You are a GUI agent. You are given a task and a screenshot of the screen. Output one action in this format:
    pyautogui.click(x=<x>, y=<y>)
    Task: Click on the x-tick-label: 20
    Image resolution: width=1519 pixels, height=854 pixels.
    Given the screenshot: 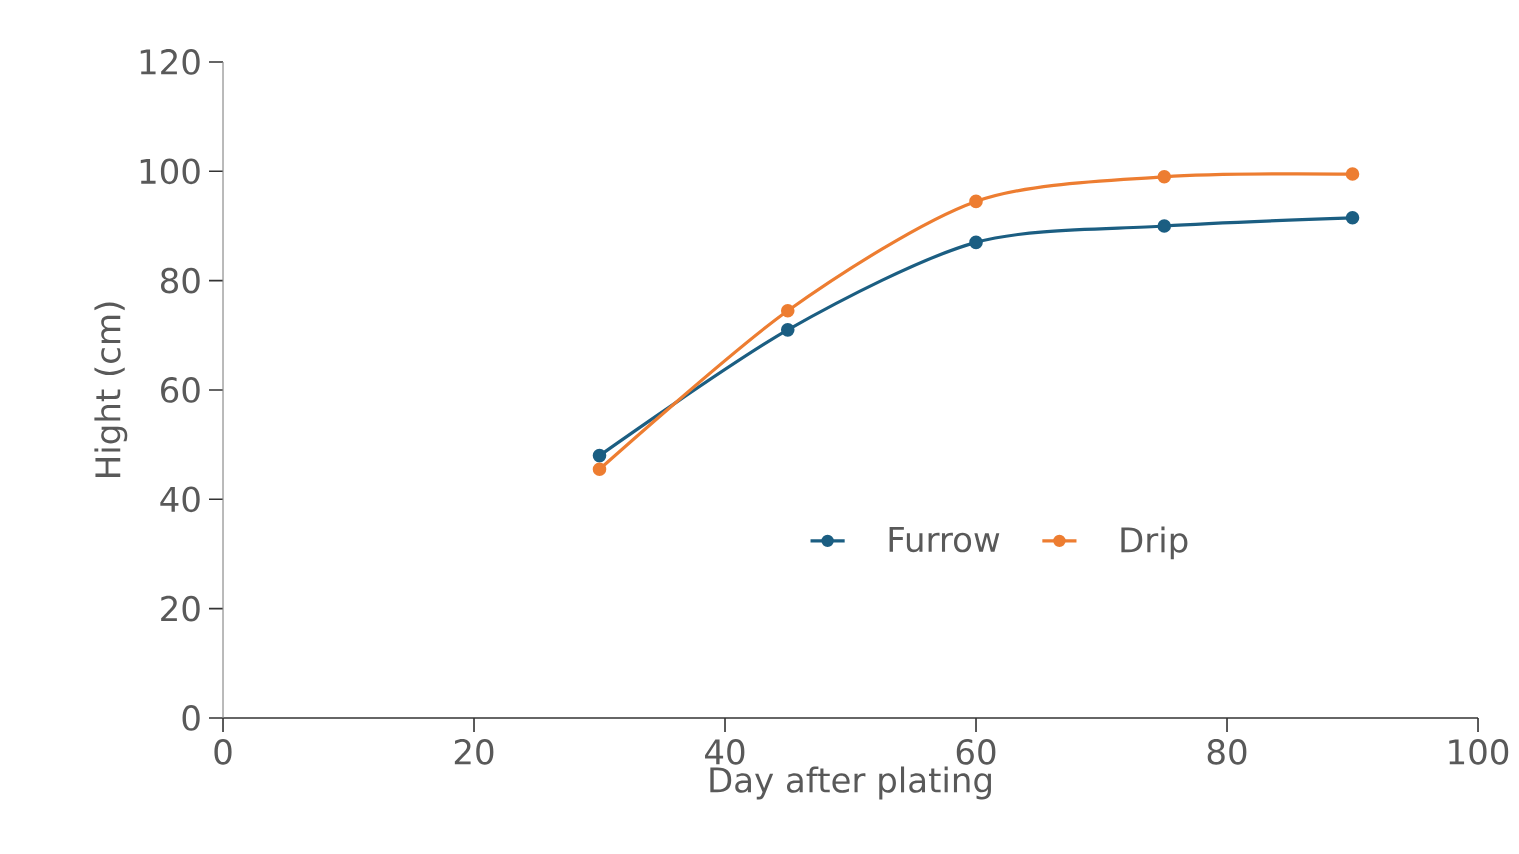 What is the action you would take?
    pyautogui.click(x=474, y=752)
    